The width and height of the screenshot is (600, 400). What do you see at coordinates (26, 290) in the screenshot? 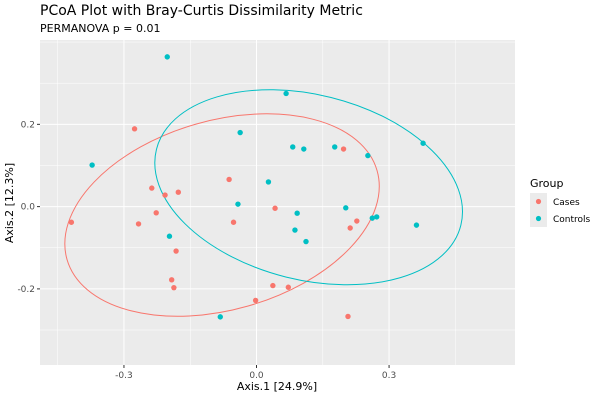
I see `y-tick-label: -0.2` at bounding box center [26, 290].